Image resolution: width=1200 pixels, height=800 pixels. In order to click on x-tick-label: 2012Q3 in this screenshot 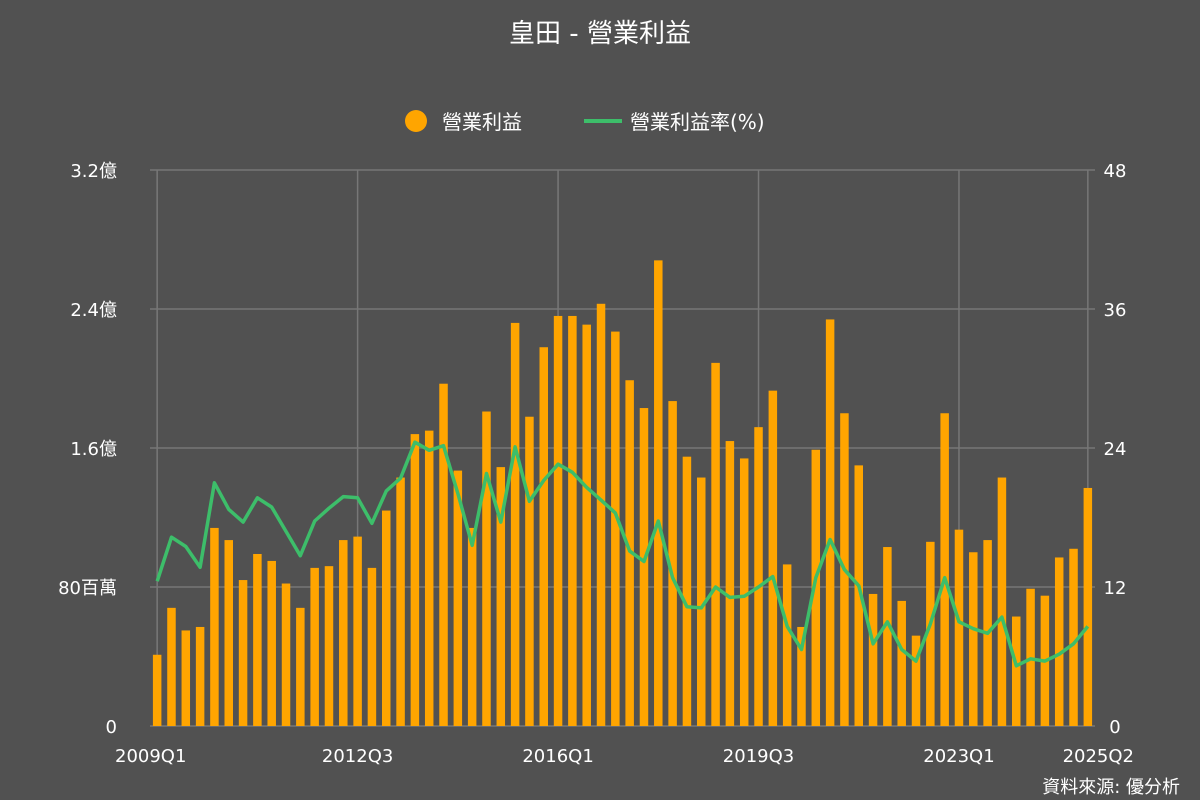, I will do `click(357, 756)`.